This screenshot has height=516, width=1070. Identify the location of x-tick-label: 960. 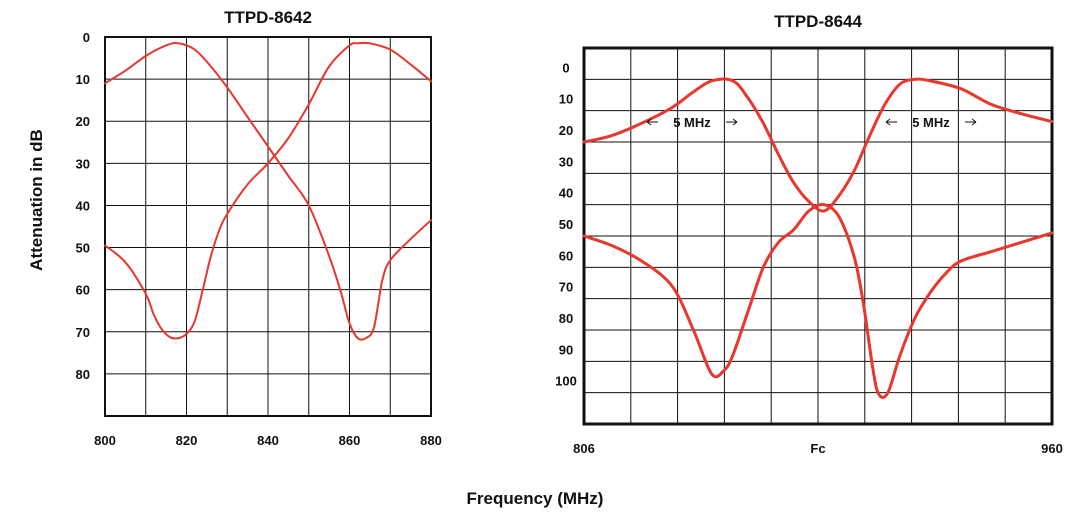
(1052, 448).